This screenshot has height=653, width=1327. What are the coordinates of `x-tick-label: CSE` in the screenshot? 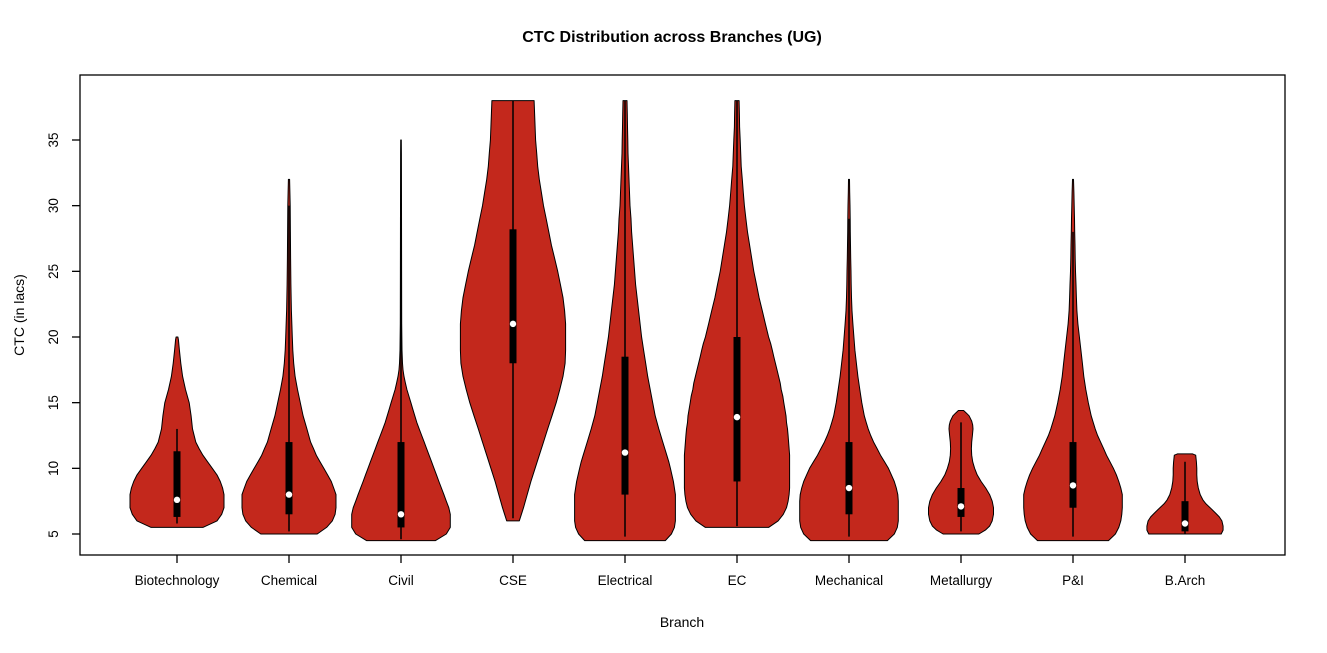 It's located at (513, 580).